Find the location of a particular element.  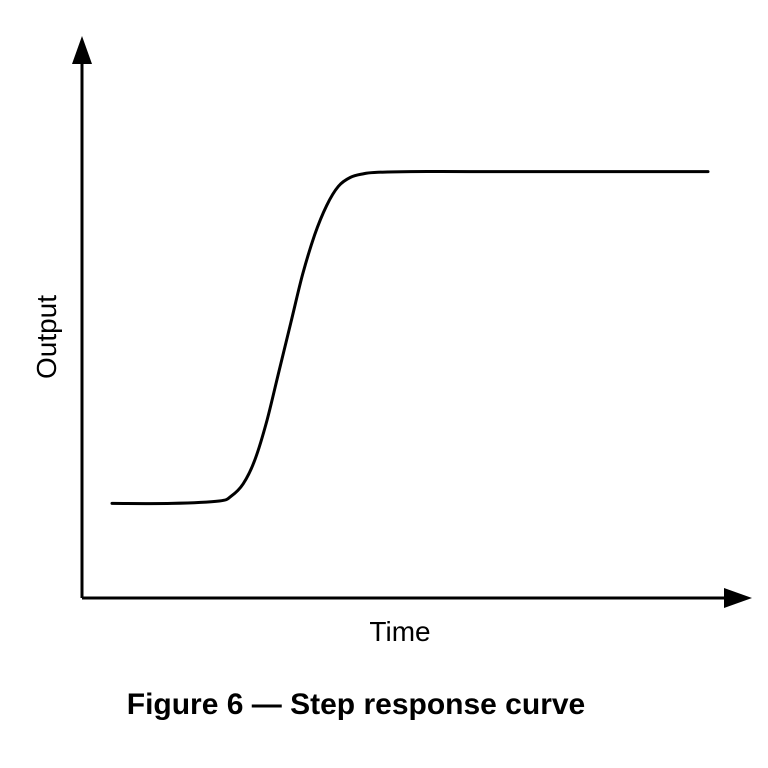

x-axis is located at coordinates (417, 598).